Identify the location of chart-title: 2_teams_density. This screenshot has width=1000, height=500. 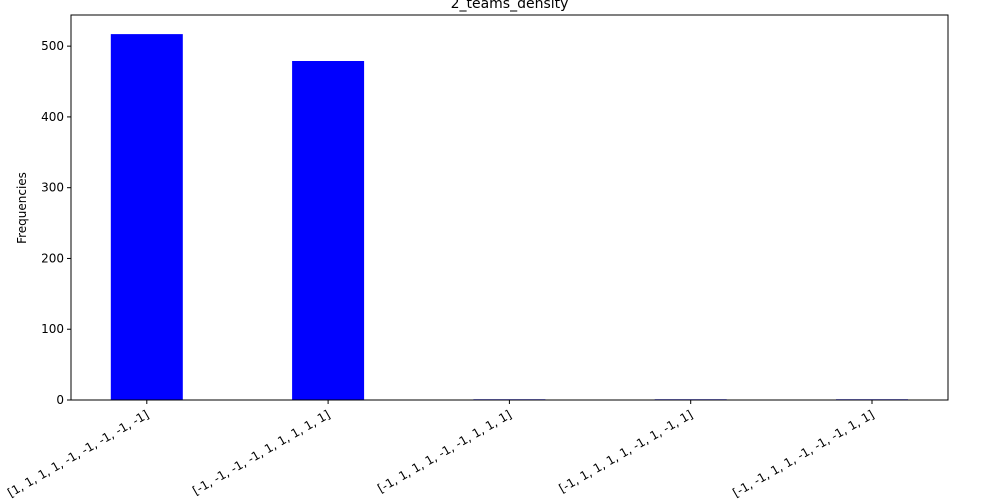
(510, 6).